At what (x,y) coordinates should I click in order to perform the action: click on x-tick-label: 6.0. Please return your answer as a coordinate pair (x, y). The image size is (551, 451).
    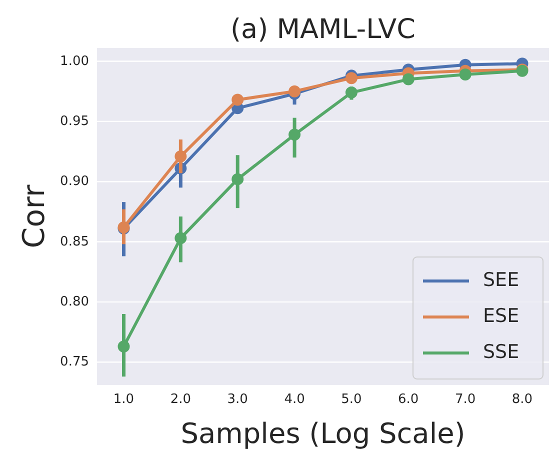
    Looking at the image, I should click on (408, 399).